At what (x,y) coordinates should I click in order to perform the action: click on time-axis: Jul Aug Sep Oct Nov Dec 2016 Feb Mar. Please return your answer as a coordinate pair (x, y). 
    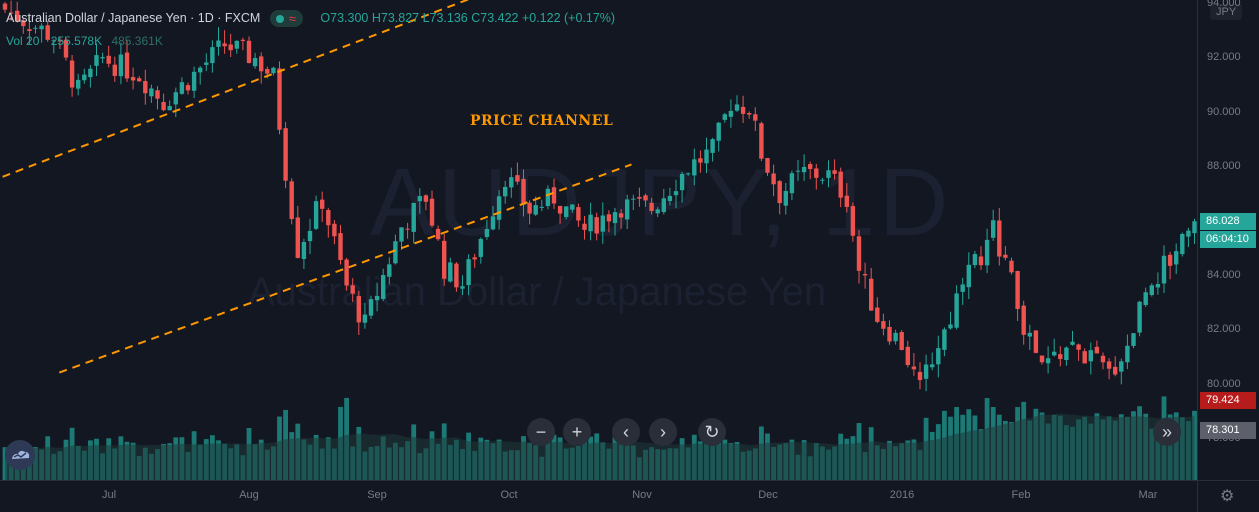
    Looking at the image, I should click on (598, 496).